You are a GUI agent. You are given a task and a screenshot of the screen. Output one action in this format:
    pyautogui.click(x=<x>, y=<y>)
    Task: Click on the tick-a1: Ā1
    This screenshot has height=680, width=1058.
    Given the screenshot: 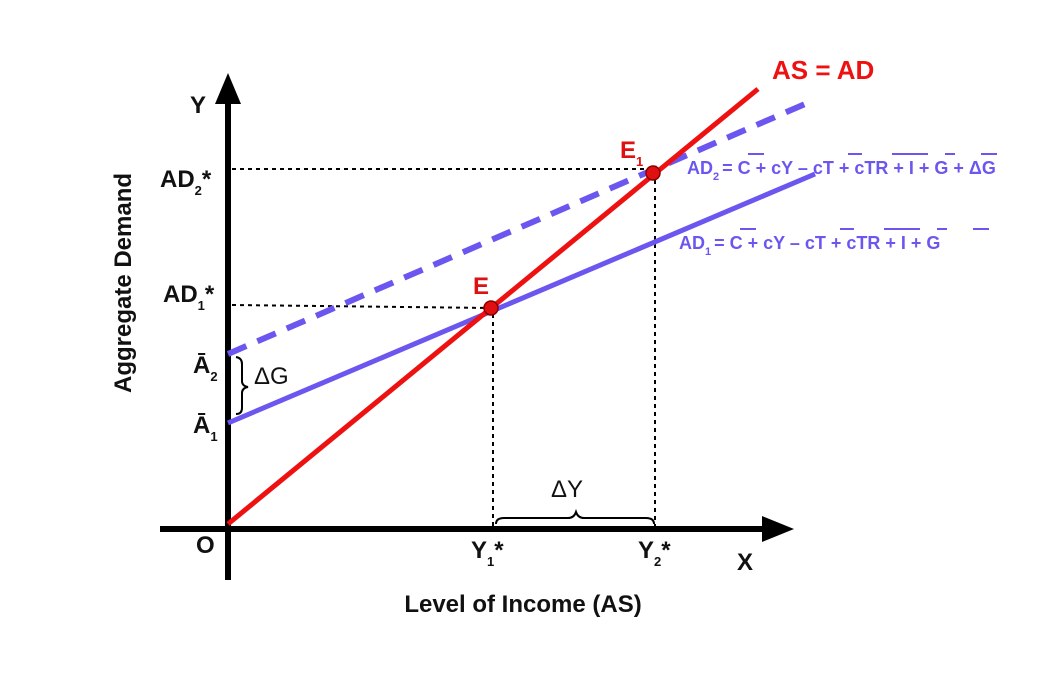 What is the action you would take?
    pyautogui.click(x=205, y=428)
    